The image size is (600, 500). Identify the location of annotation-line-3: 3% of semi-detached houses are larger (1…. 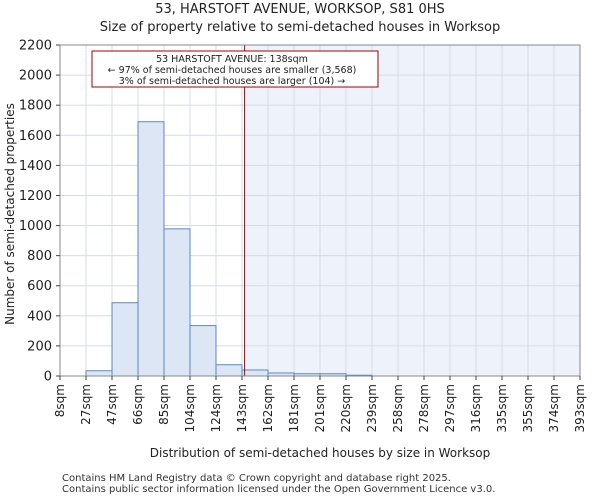
(232, 81).